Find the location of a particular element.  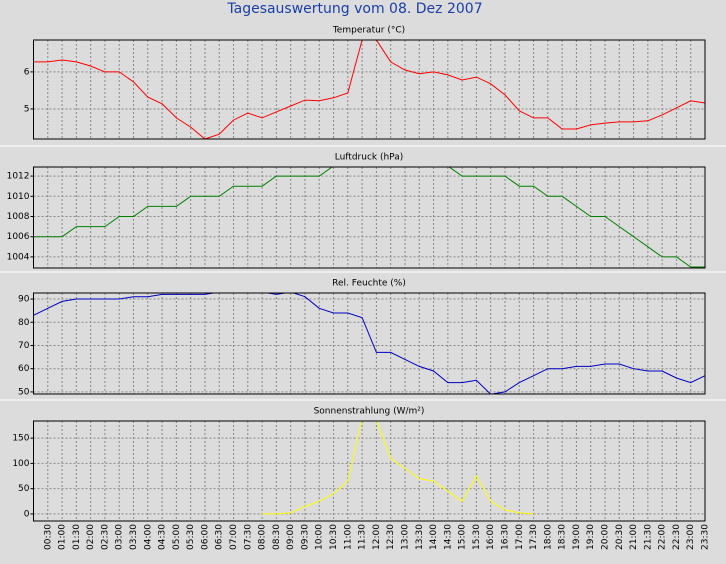

y-tick-label: 1006 is located at coordinates (18, 237).